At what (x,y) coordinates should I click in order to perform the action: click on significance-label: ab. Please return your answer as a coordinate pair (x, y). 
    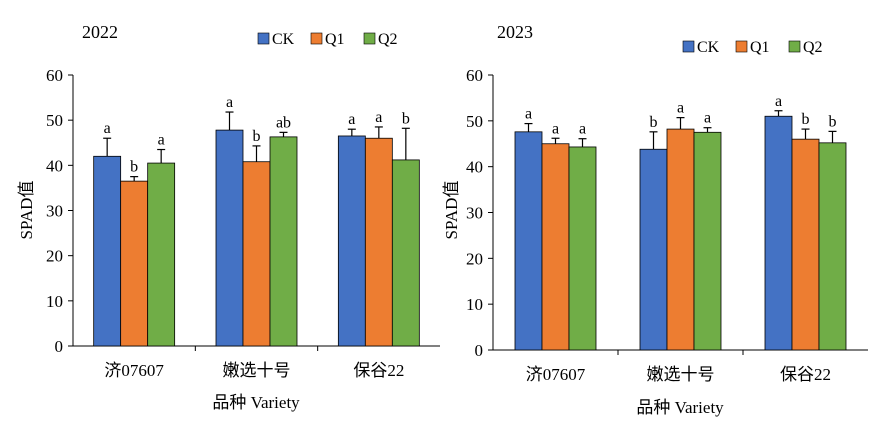
    Looking at the image, I should click on (283, 122).